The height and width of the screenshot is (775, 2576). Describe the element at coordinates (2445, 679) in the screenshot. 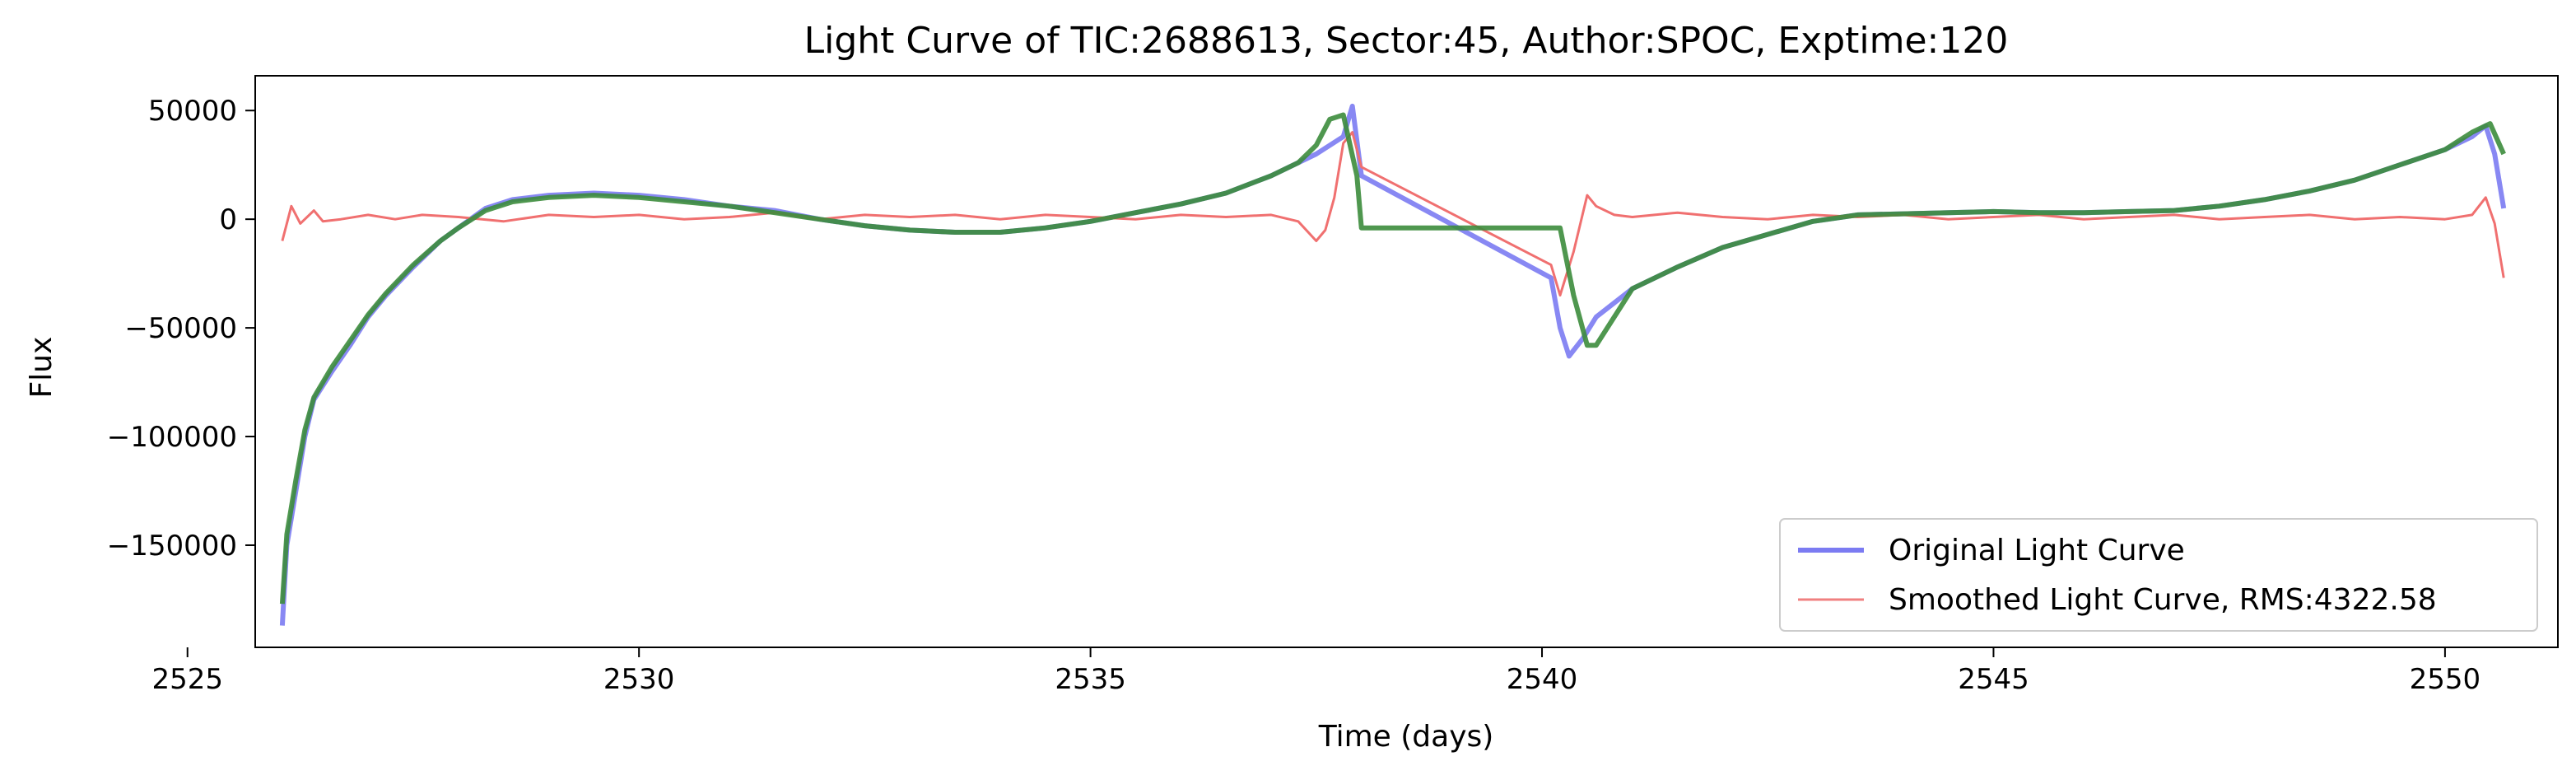

I see `x-tick-label: 2550` at that location.